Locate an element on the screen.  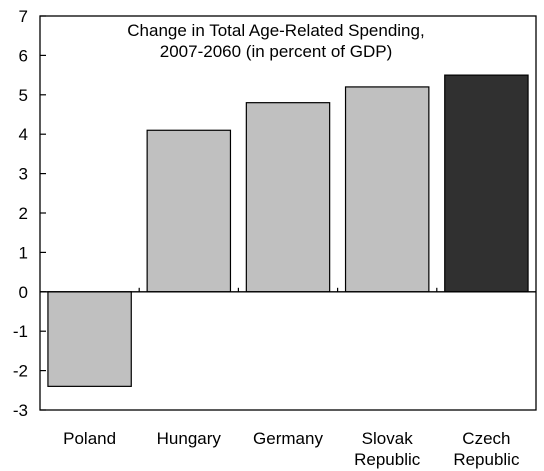
y-tick-label: 7 is located at coordinates (23, 16).